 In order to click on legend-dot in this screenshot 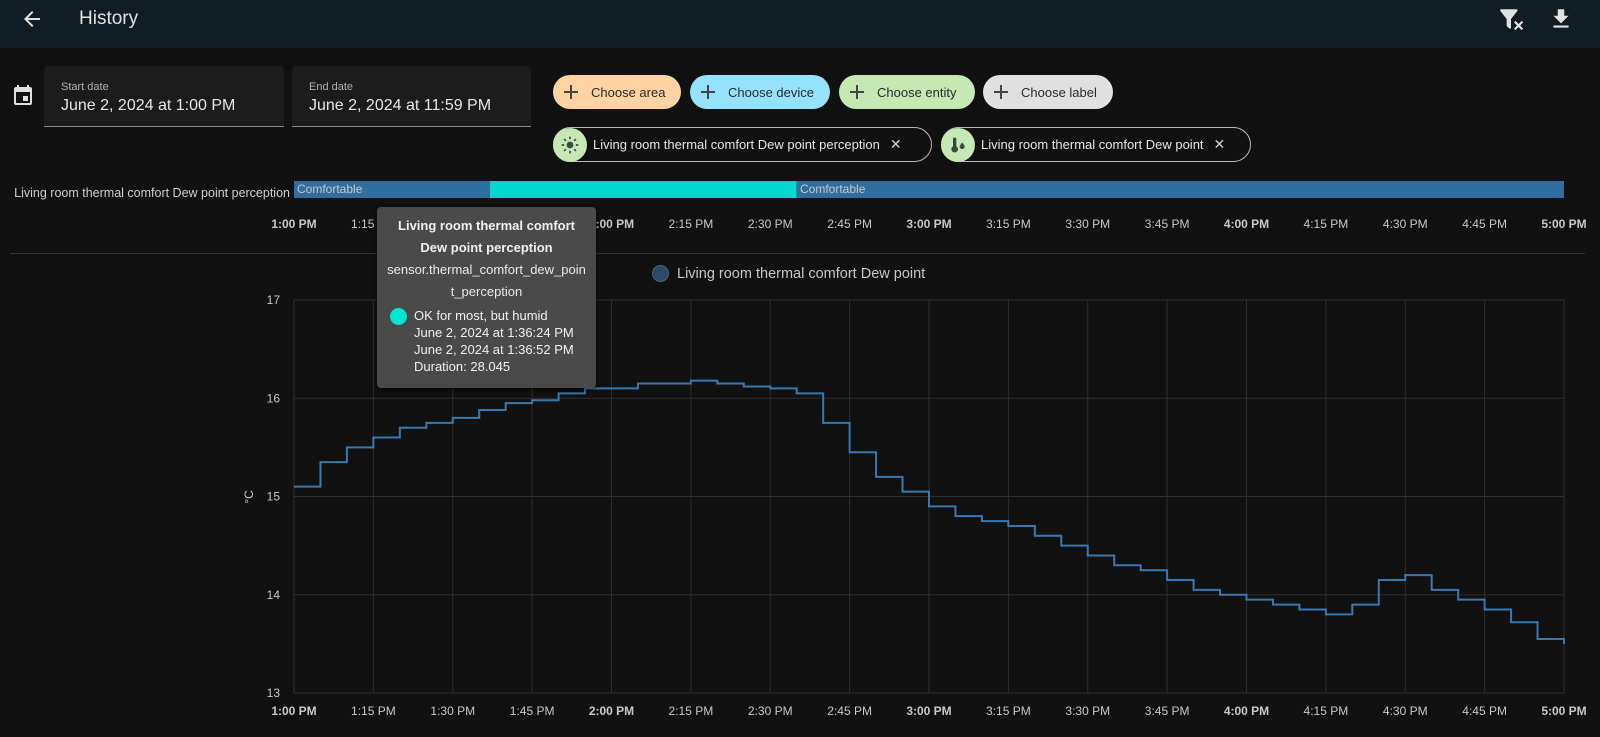, I will do `click(660, 273)`.